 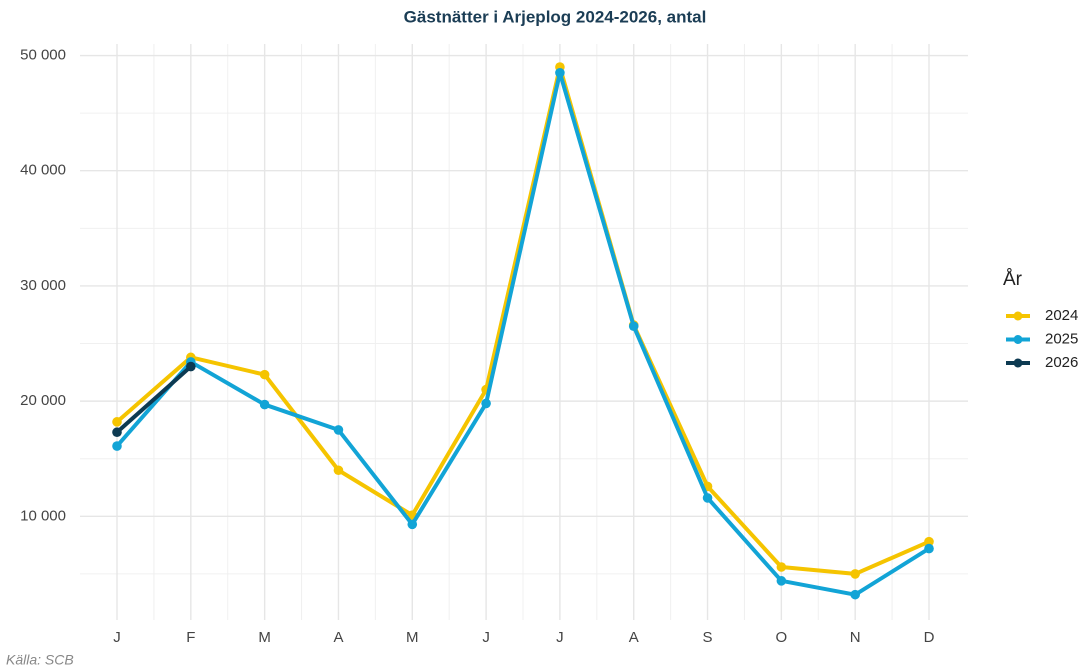 I want to click on chart-title: Gästnätter i Arjeplog 2024-2026, antal, so click(x=555, y=16).